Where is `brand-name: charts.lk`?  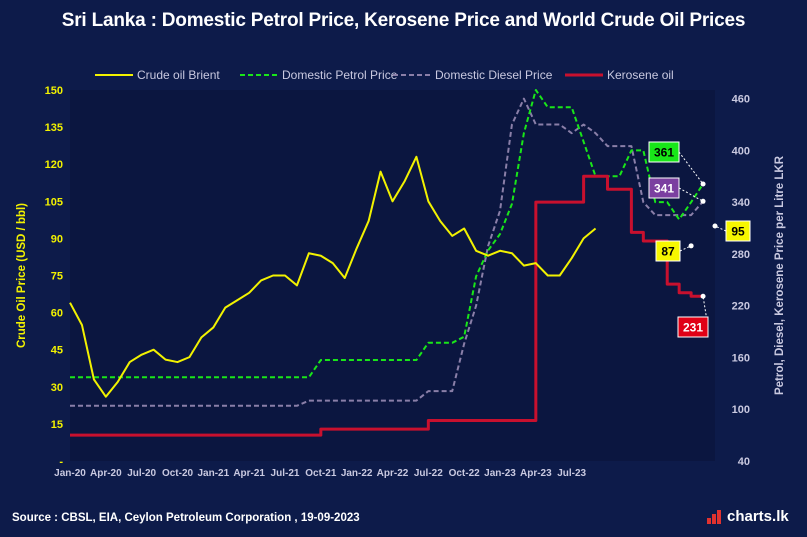
brand-name: charts.lk is located at coordinates (758, 516).